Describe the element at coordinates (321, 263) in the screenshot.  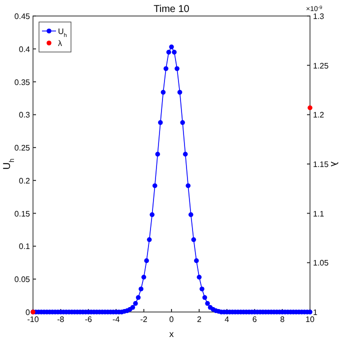
I see `y2-tick-label: 1.05` at that location.